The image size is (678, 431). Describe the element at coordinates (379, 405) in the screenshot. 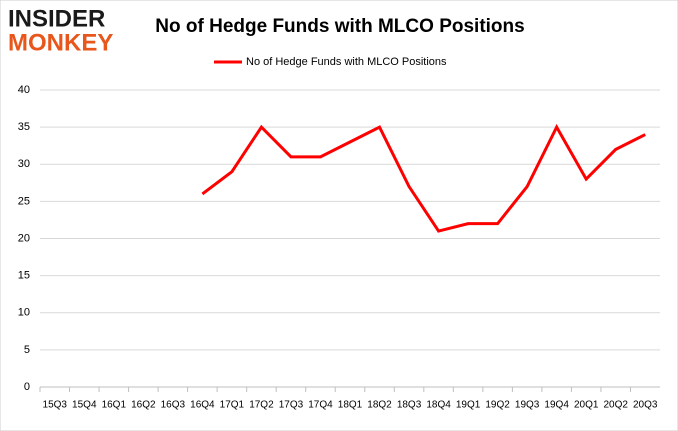

I see `x-tick-label: 18Q2` at that location.